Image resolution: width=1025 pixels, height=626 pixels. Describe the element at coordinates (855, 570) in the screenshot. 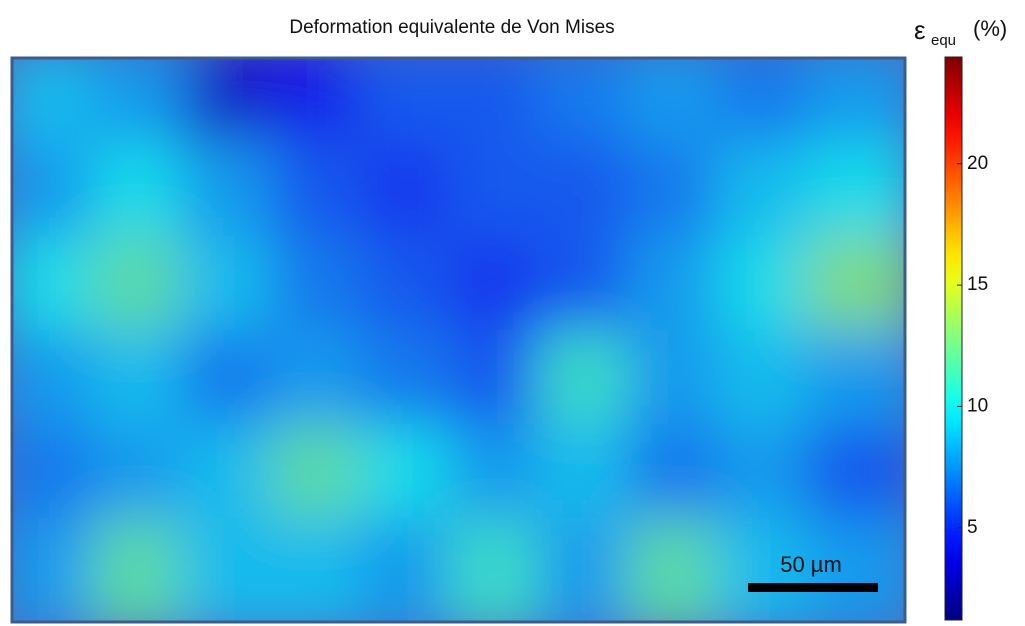

I see `field-cell` at that location.